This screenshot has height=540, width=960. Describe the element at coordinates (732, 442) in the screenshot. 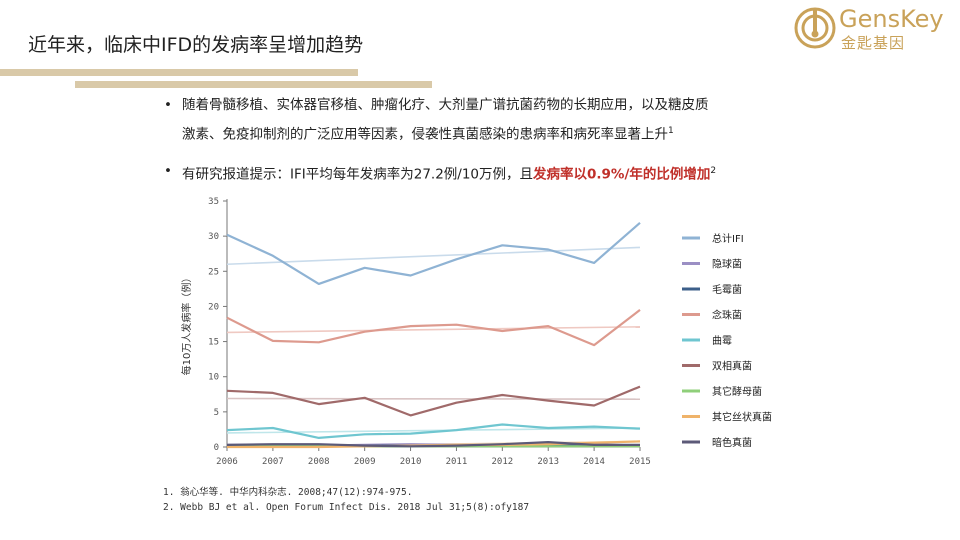

I see `legend-label: 暗色真菌` at that location.